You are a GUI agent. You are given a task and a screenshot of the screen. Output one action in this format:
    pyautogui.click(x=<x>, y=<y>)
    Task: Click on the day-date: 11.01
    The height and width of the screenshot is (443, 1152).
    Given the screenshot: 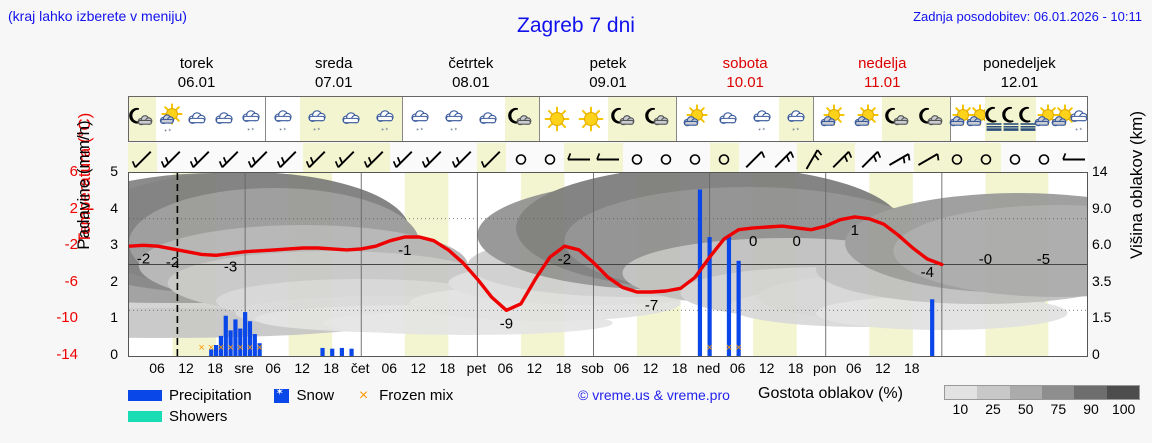 What is the action you would take?
    pyautogui.click(x=882, y=82)
    